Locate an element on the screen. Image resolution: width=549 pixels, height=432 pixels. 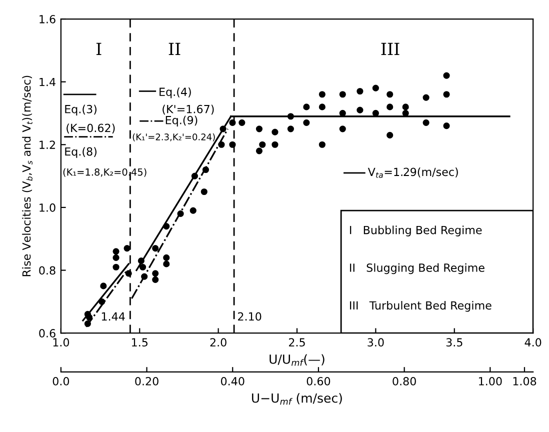
x2-tick-label: 0.40 is located at coordinates (232, 381).